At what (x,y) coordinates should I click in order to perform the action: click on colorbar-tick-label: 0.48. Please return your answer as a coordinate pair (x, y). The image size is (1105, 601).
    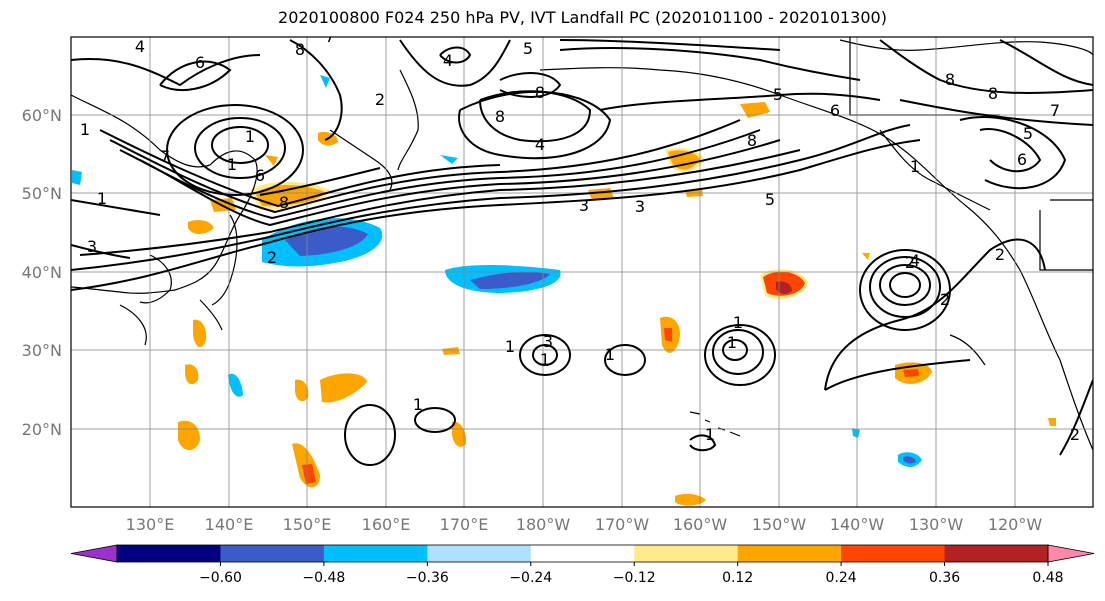
    Looking at the image, I should click on (1047, 578).